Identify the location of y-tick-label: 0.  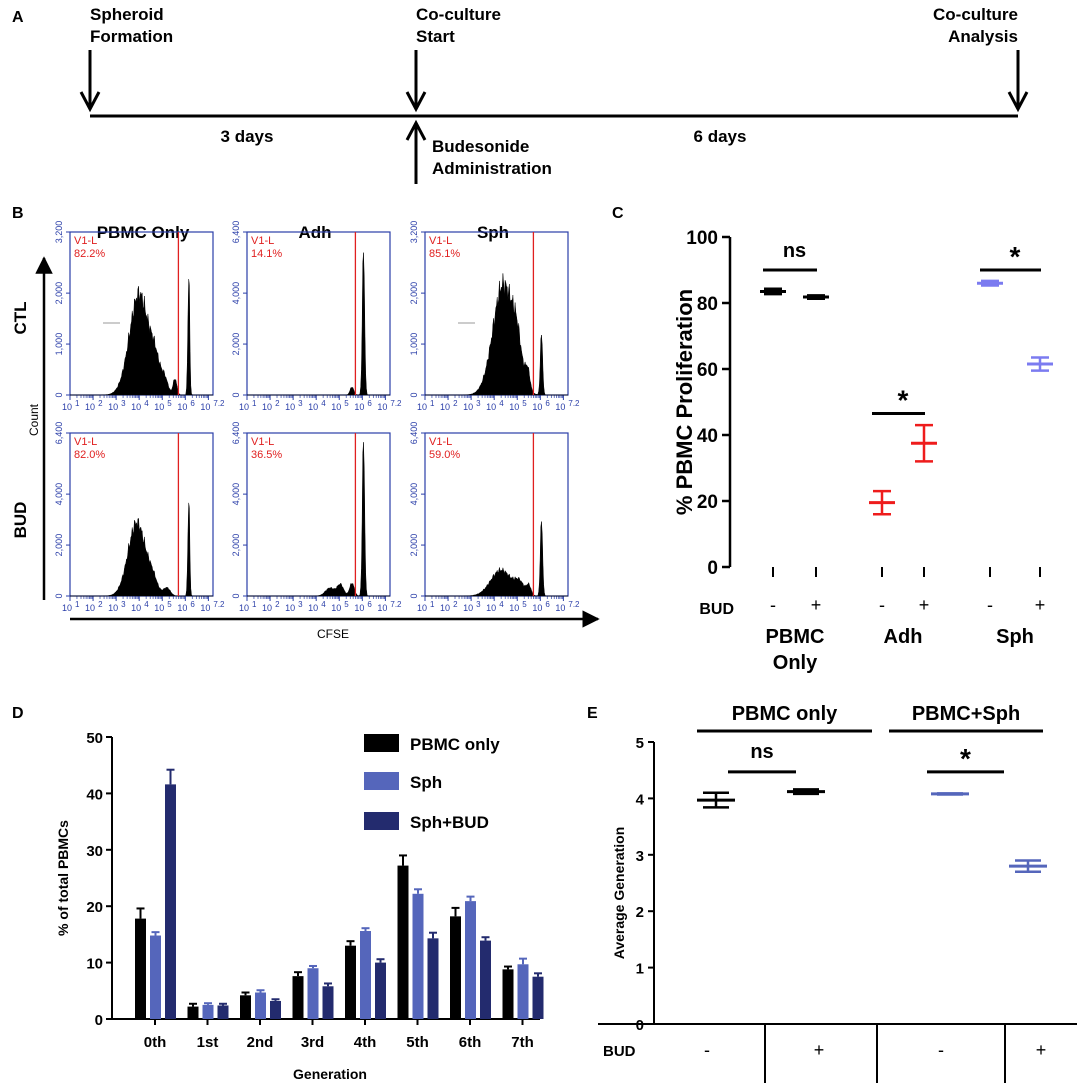
(236, 394).